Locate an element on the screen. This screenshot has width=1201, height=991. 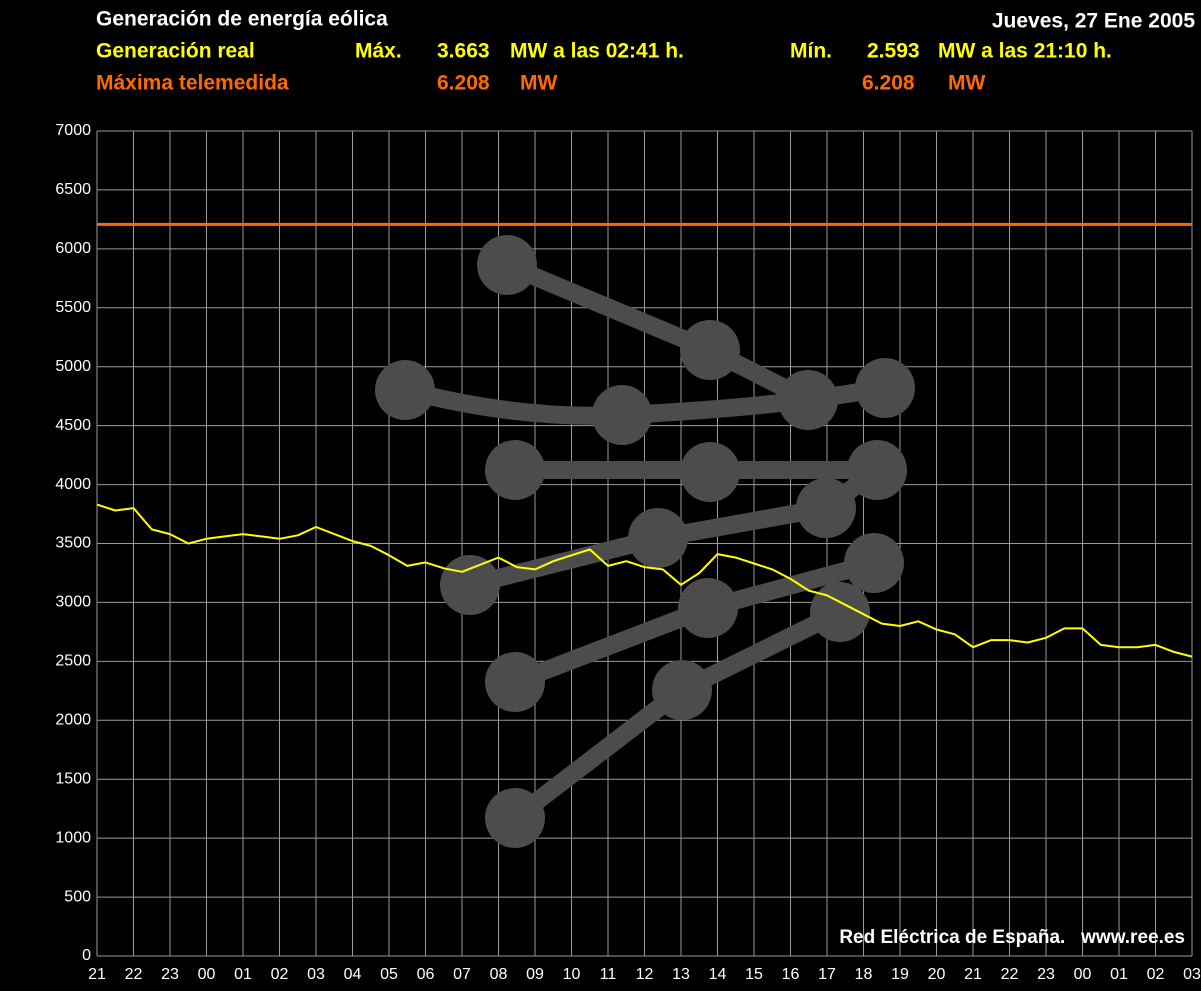
x-tick-label: 06 is located at coordinates (426, 974).